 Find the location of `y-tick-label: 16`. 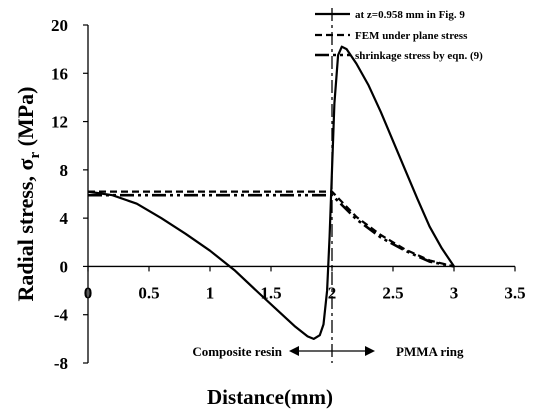

y-tick-label: 16 is located at coordinates (59, 73).